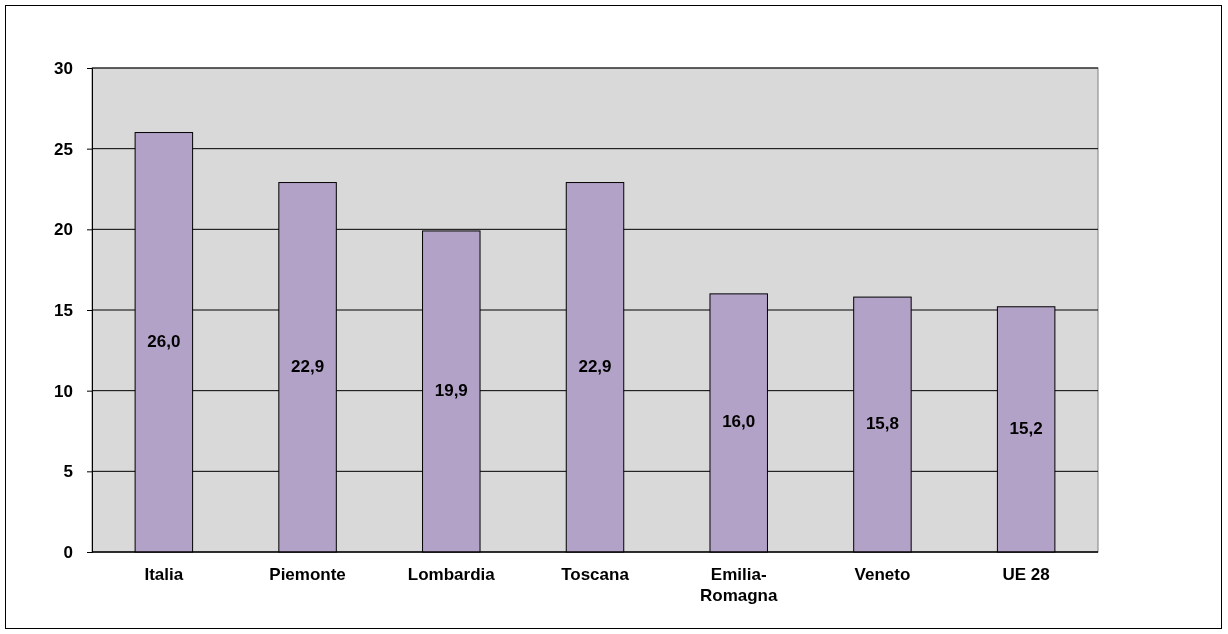 This screenshot has height=634, width=1228. Describe the element at coordinates (164, 574) in the screenshot. I see `x-tick-label: Italia` at that location.